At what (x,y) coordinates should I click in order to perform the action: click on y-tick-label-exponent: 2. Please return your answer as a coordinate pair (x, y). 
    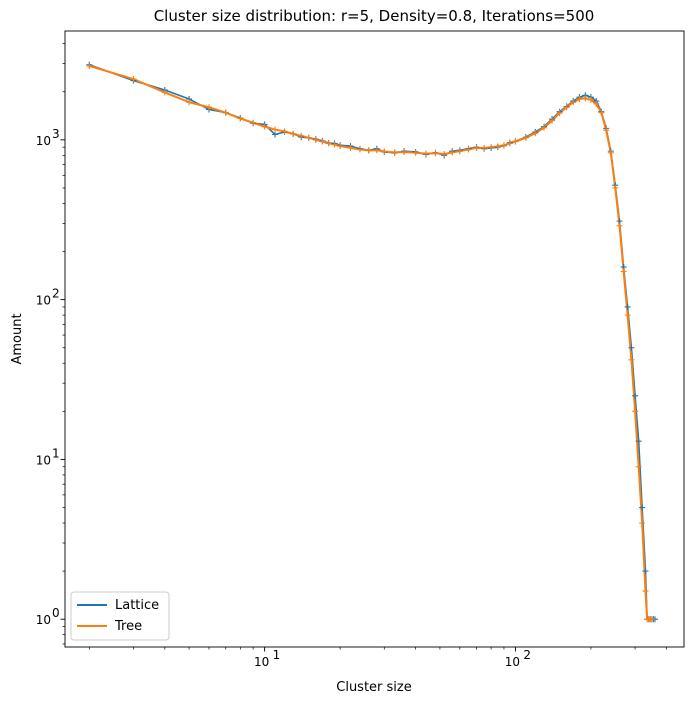
    Looking at the image, I should click on (56, 294).